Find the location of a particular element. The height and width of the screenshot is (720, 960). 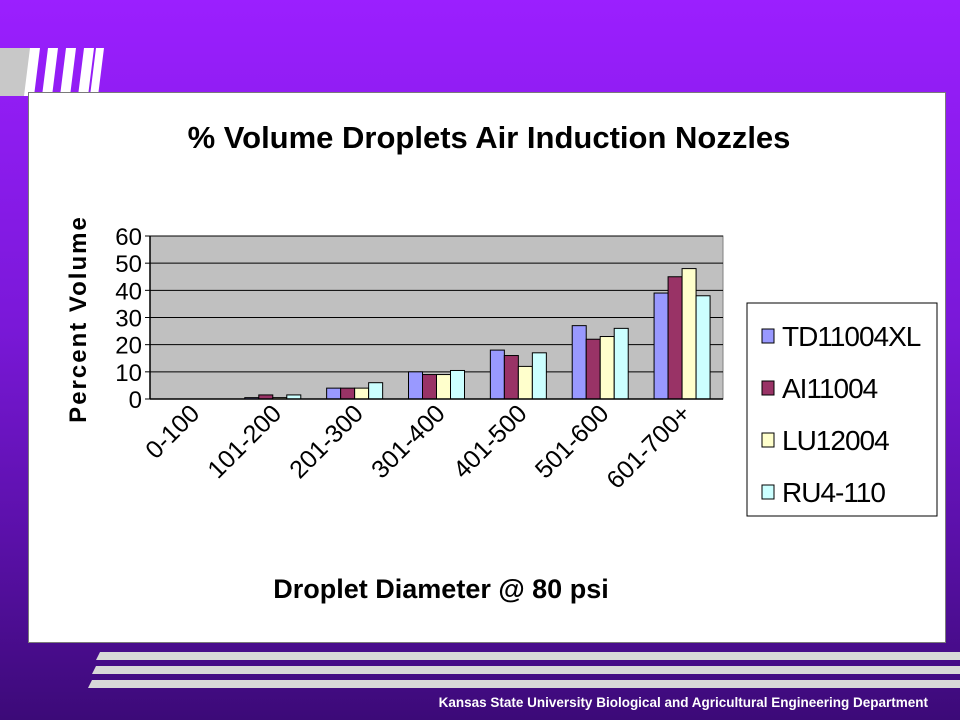

footer-decoration is located at coordinates (524, 670).